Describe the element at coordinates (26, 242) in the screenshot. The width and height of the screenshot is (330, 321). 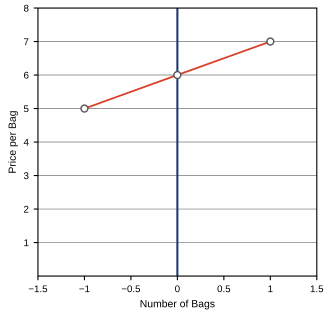
I see `y-tick-label: 1` at that location.